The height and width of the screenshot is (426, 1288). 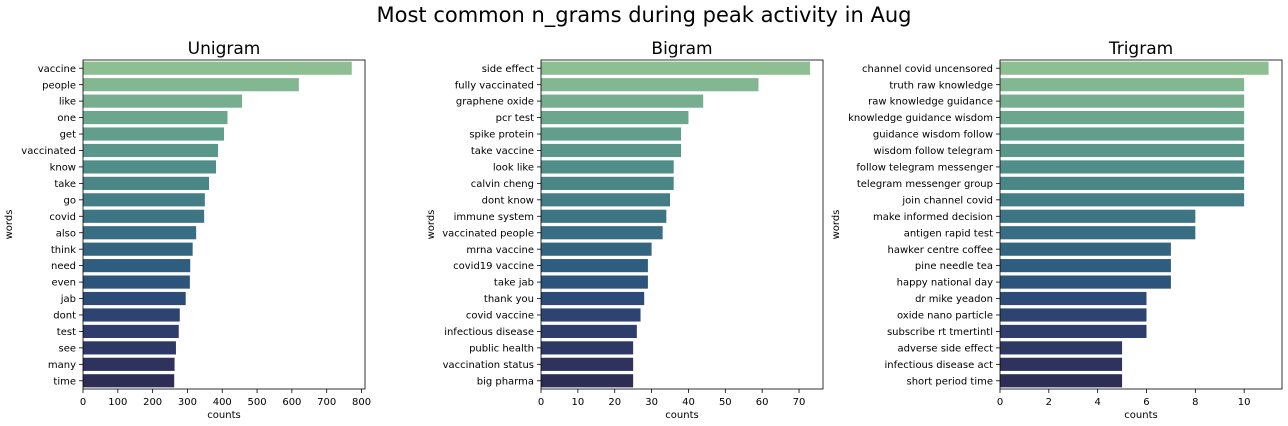 What do you see at coordinates (945, 283) in the screenshot?
I see `y-tick-label: happy national day` at bounding box center [945, 283].